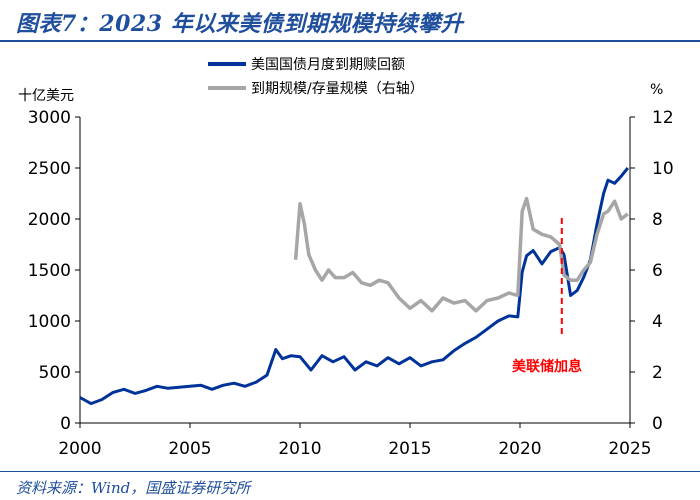 This screenshot has height=500, width=700. I want to click on rate-hike-annotation: 美联储加息, so click(547, 366).